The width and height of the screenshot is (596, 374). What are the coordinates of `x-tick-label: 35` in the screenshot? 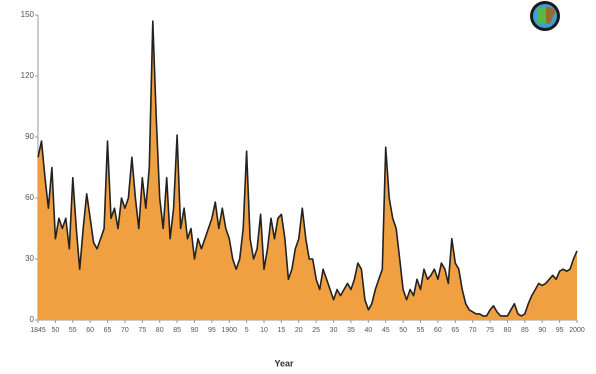 It's located at (351, 330).